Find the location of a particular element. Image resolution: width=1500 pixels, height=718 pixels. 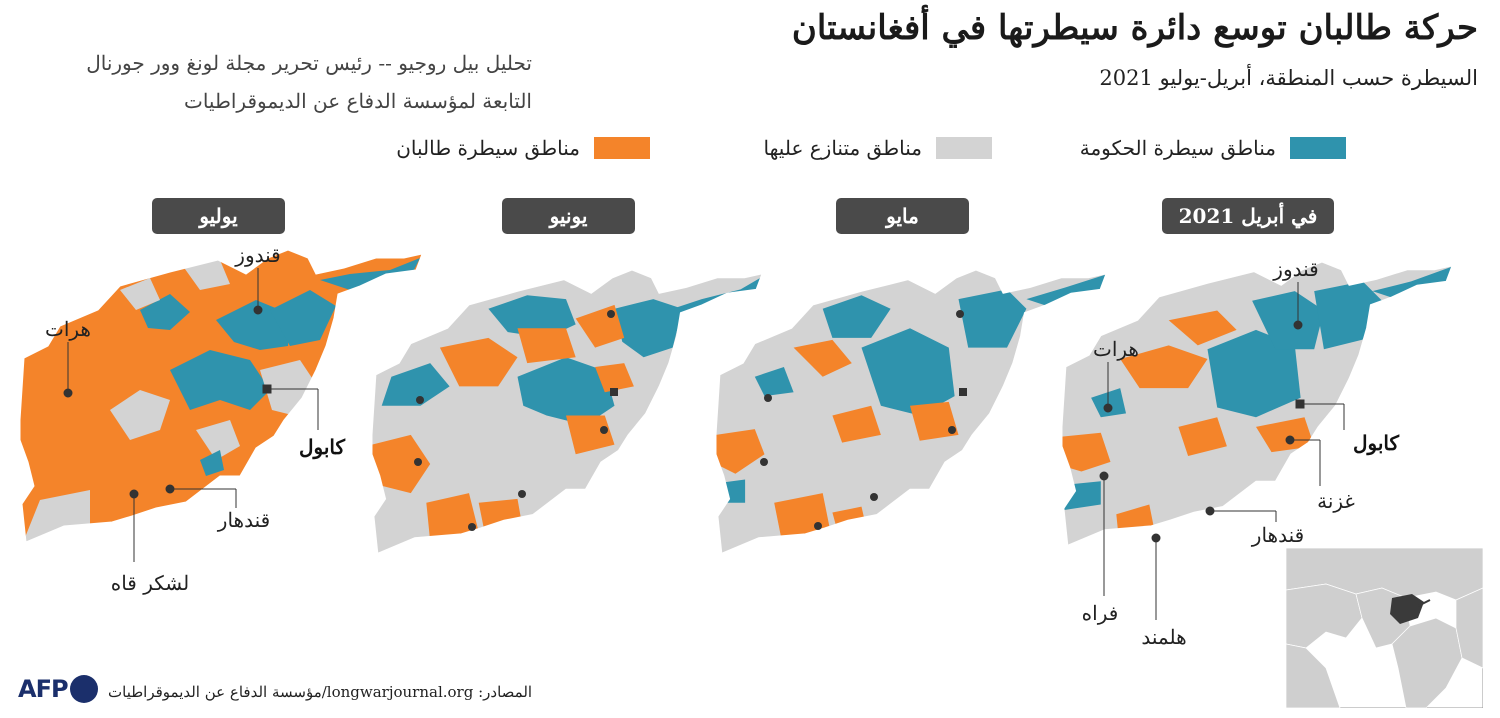

badge-april: في أبريل 2021 is located at coordinates (1248, 216).